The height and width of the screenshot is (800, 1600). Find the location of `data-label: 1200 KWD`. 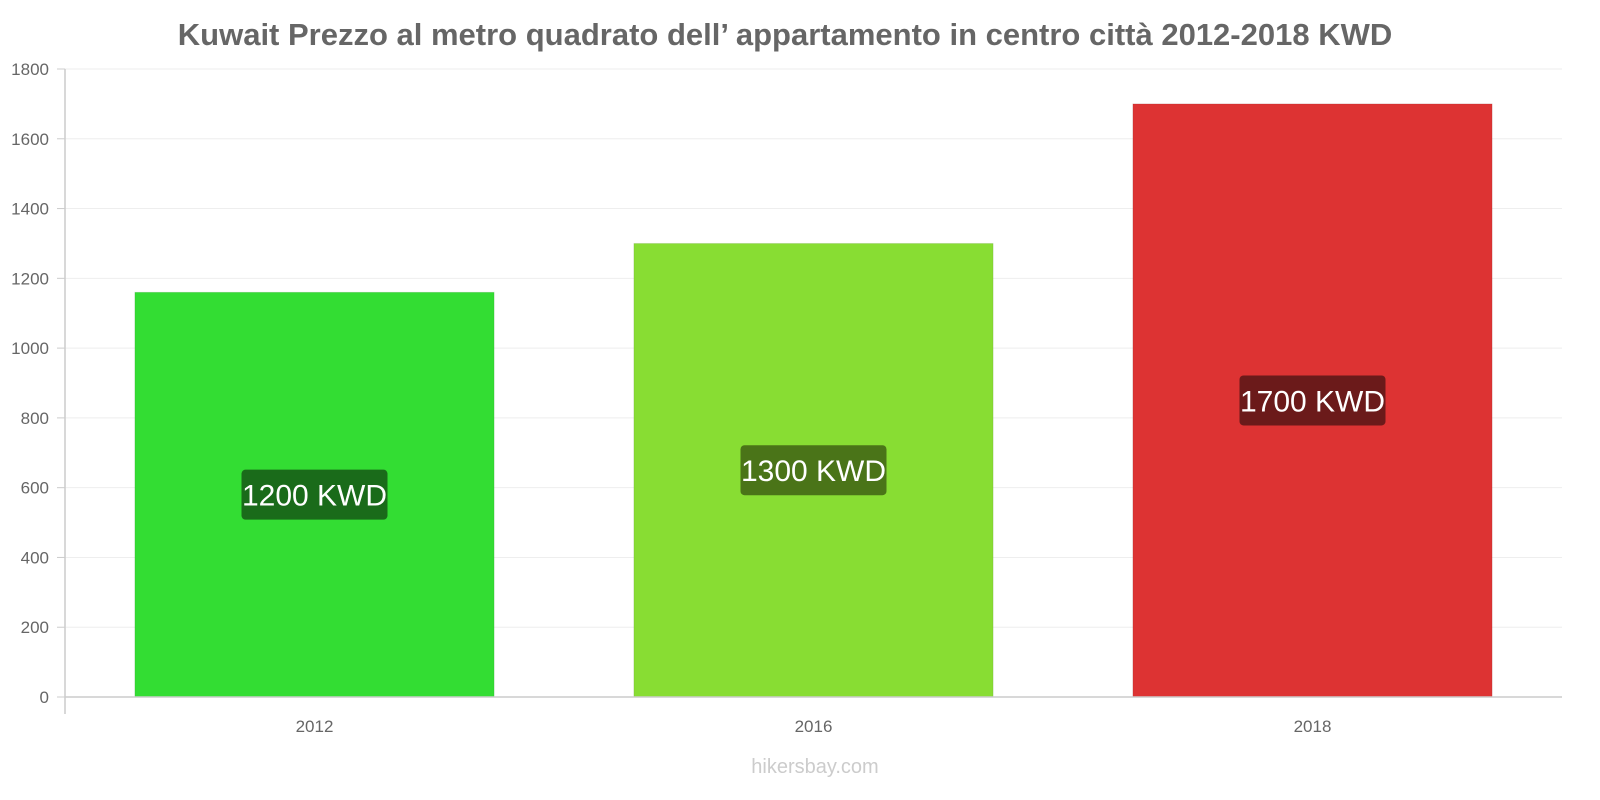

data-label: 1200 KWD is located at coordinates (314, 496).